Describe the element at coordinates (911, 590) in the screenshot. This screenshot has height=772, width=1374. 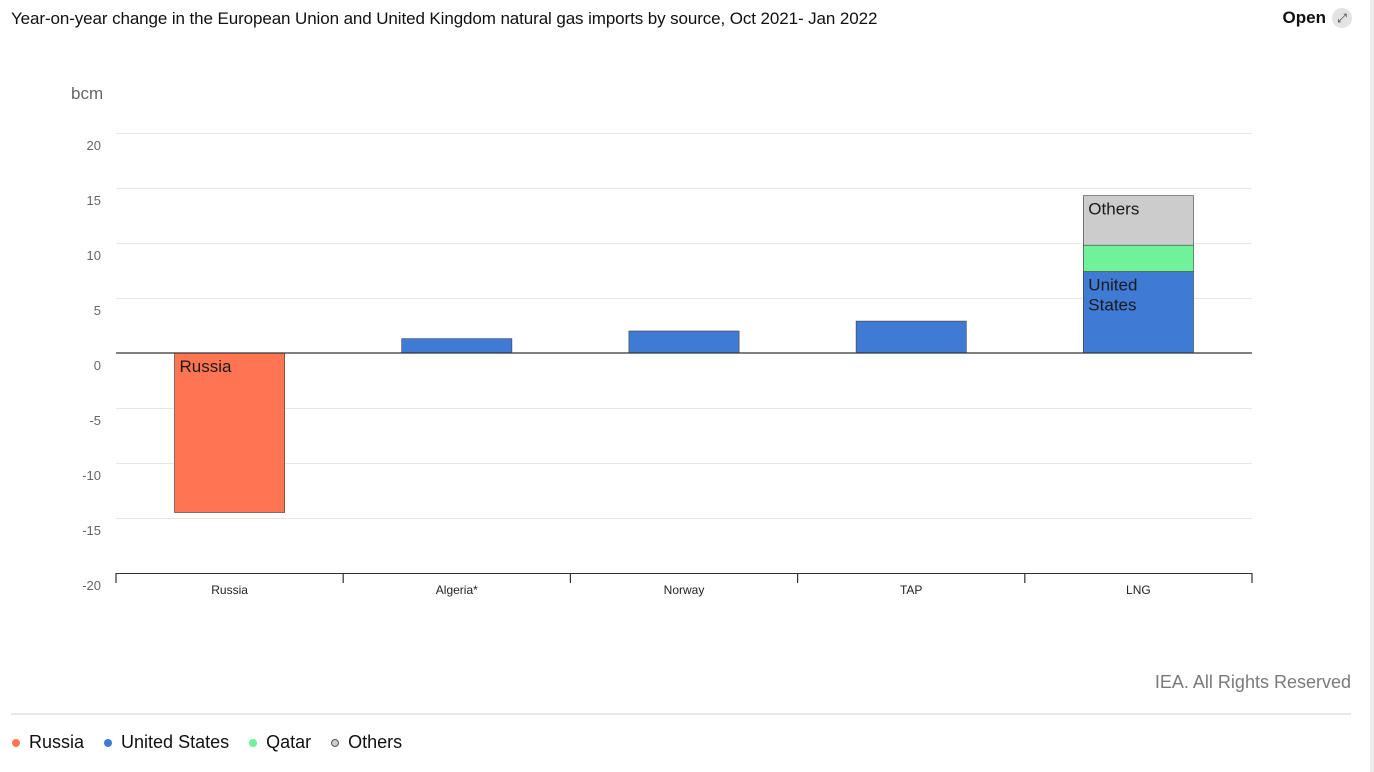
I see `x-tick-label: TAP` at that location.